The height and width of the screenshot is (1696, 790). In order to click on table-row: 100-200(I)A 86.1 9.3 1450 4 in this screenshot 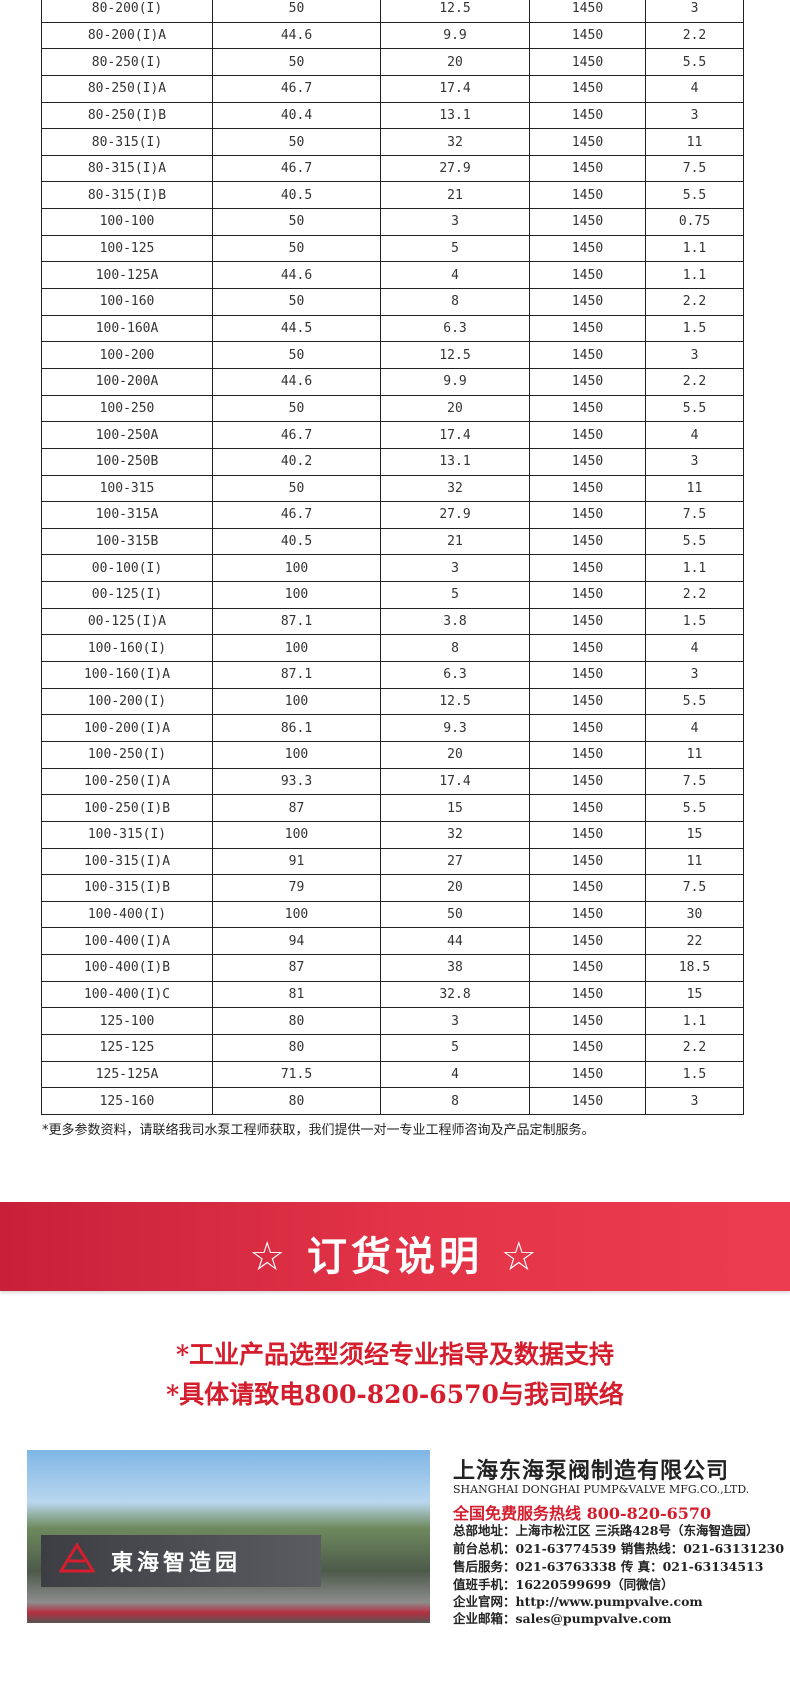, I will do `click(392, 728)`.